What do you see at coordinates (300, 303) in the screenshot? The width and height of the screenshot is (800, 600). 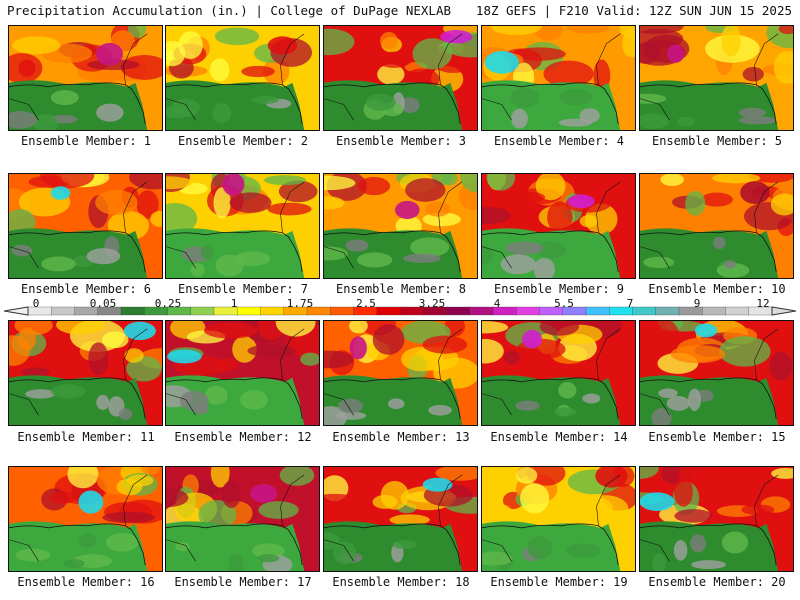 I see `scale-tick-label: 1.75` at bounding box center [300, 303].